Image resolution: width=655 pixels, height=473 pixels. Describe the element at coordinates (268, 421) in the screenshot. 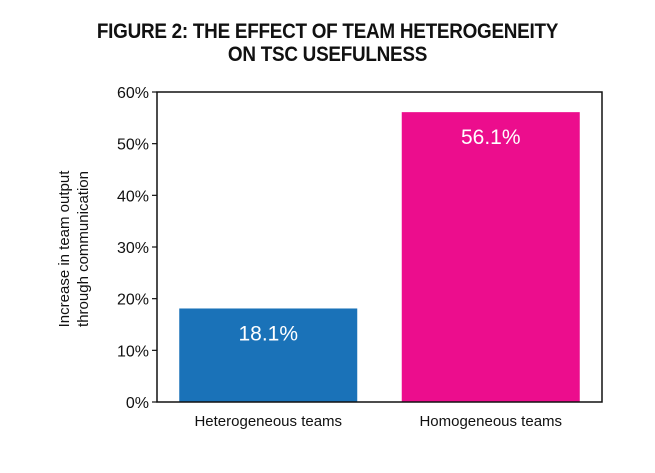

I see `x-category-label: Heterogeneous teams` at that location.